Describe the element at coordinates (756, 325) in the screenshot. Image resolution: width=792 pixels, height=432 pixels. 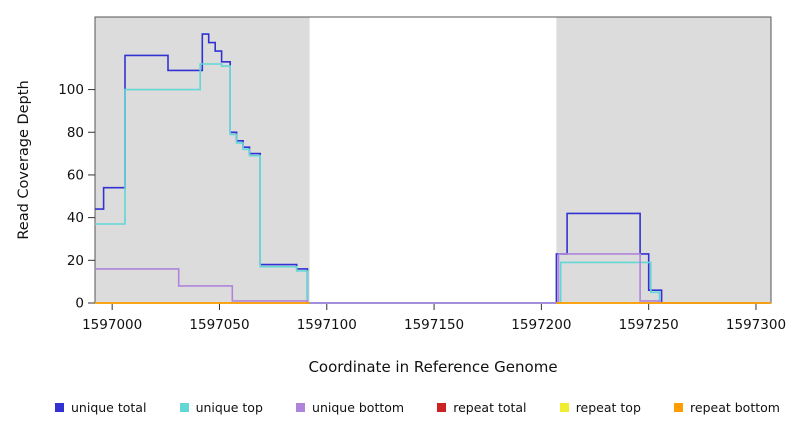
I see `x-tick-label: 1597300` at that location.